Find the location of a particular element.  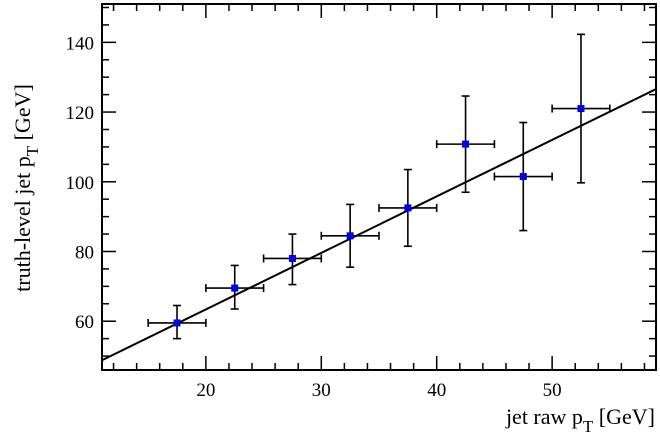

y-tick-label: 120 is located at coordinates (80, 113).